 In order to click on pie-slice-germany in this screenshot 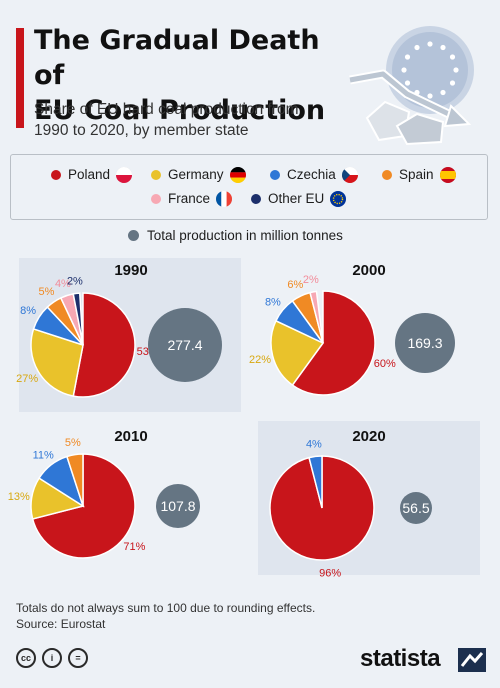, I will do `click(57, 362)`.